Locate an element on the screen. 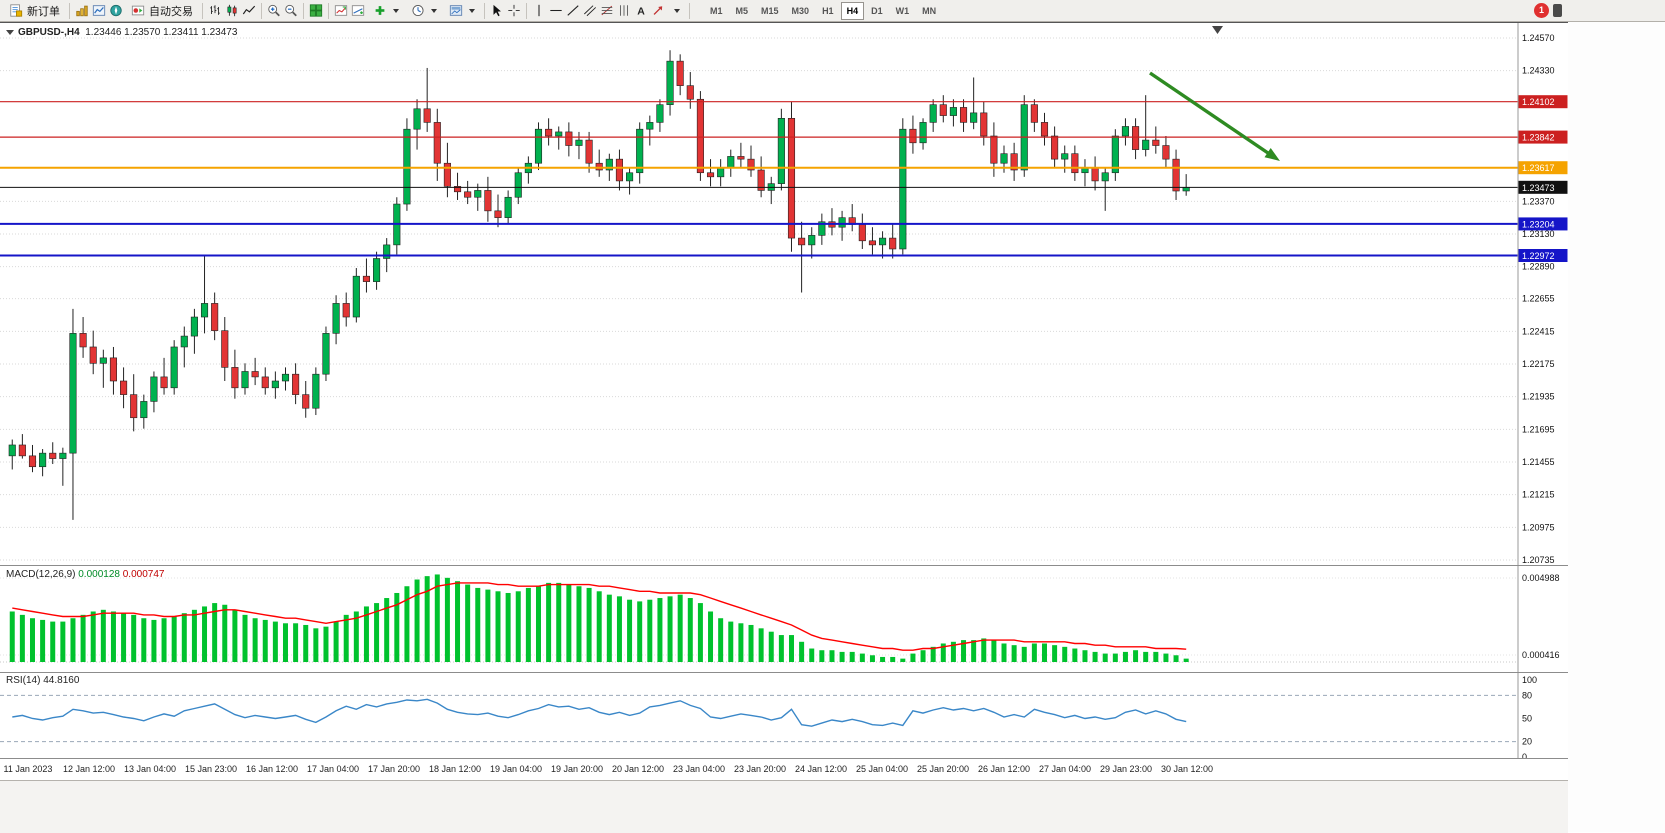 The height and width of the screenshot is (833, 1665). time-label: 26 Jan 12:00 is located at coordinates (1004, 769).